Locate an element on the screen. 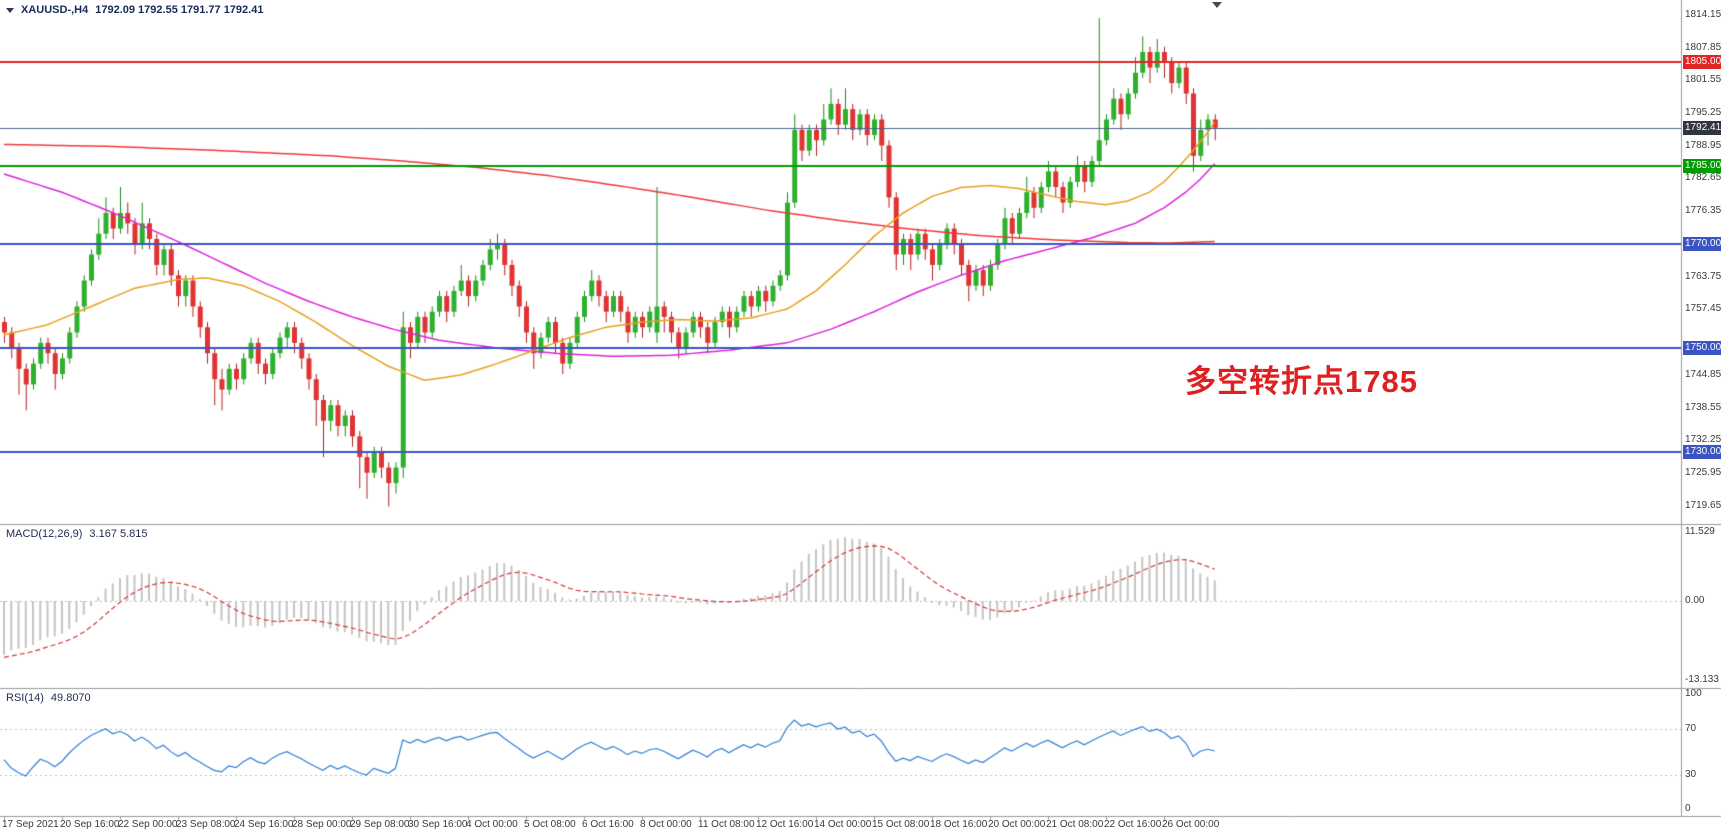 The image size is (1721, 838). time-axis-label: 11 Oct 08:00 is located at coordinates (726, 824).